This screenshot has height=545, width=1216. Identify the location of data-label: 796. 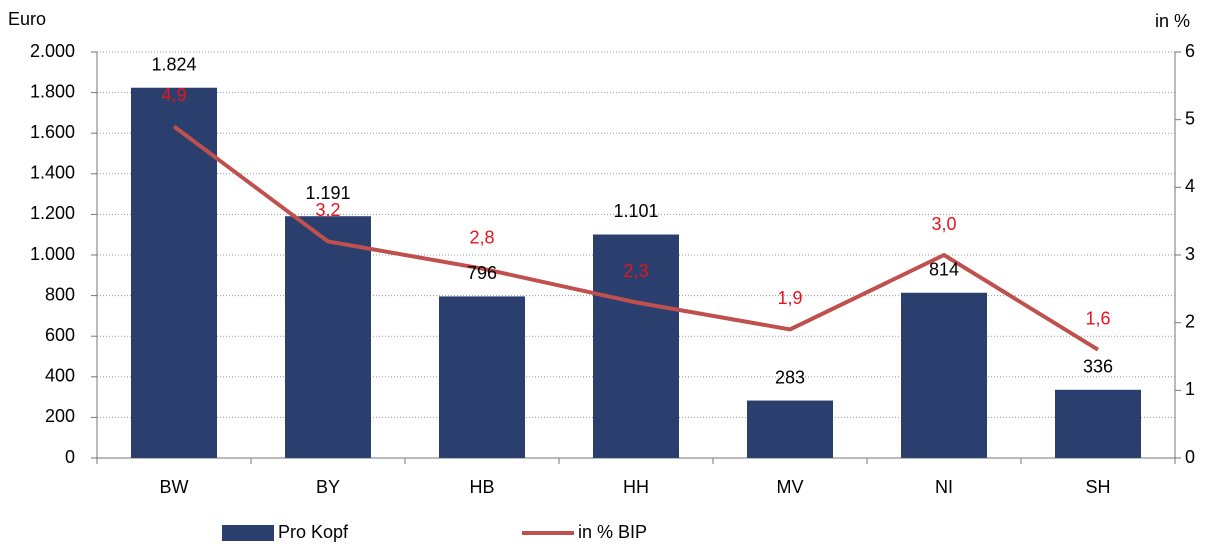
(482, 273).